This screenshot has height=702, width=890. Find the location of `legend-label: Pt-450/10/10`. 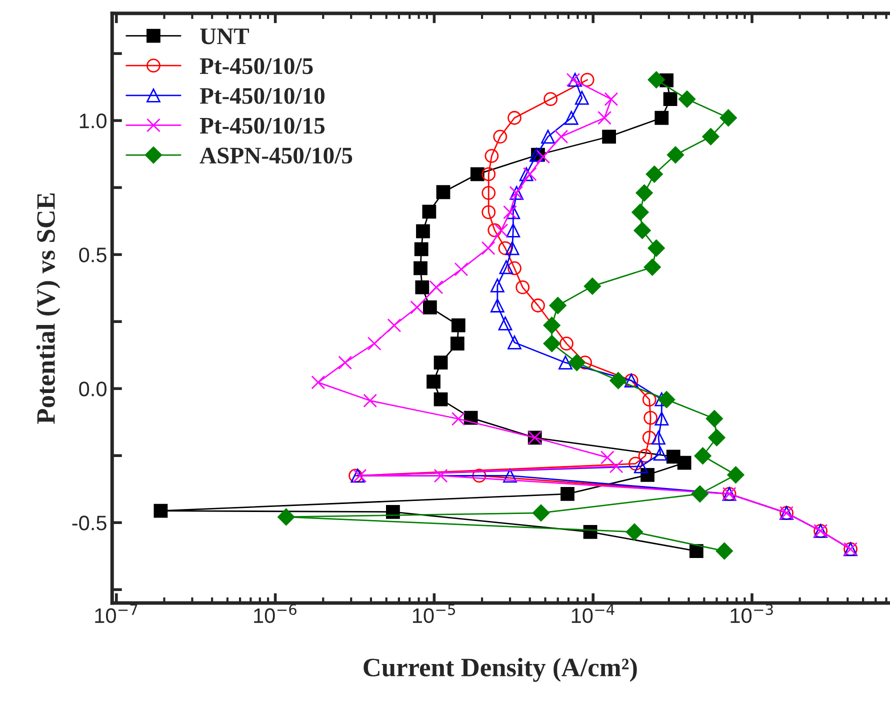

legend-label: Pt-450/10/10 is located at coordinates (262, 96).